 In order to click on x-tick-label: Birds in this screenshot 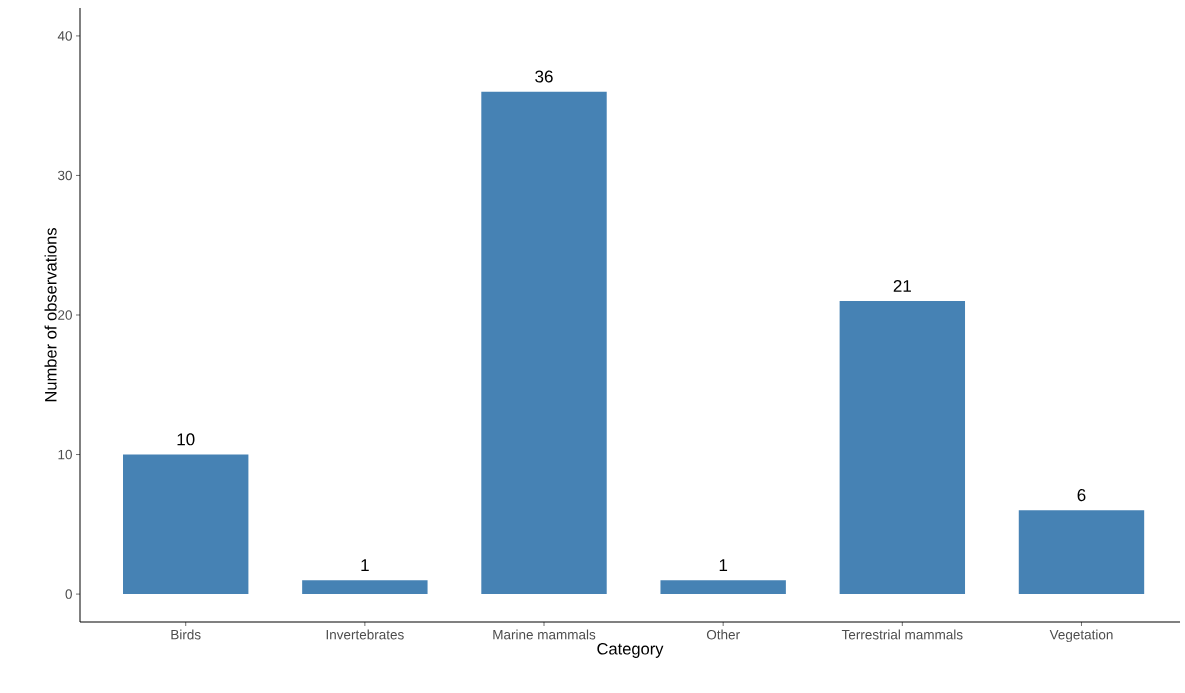, I will do `click(186, 634)`.